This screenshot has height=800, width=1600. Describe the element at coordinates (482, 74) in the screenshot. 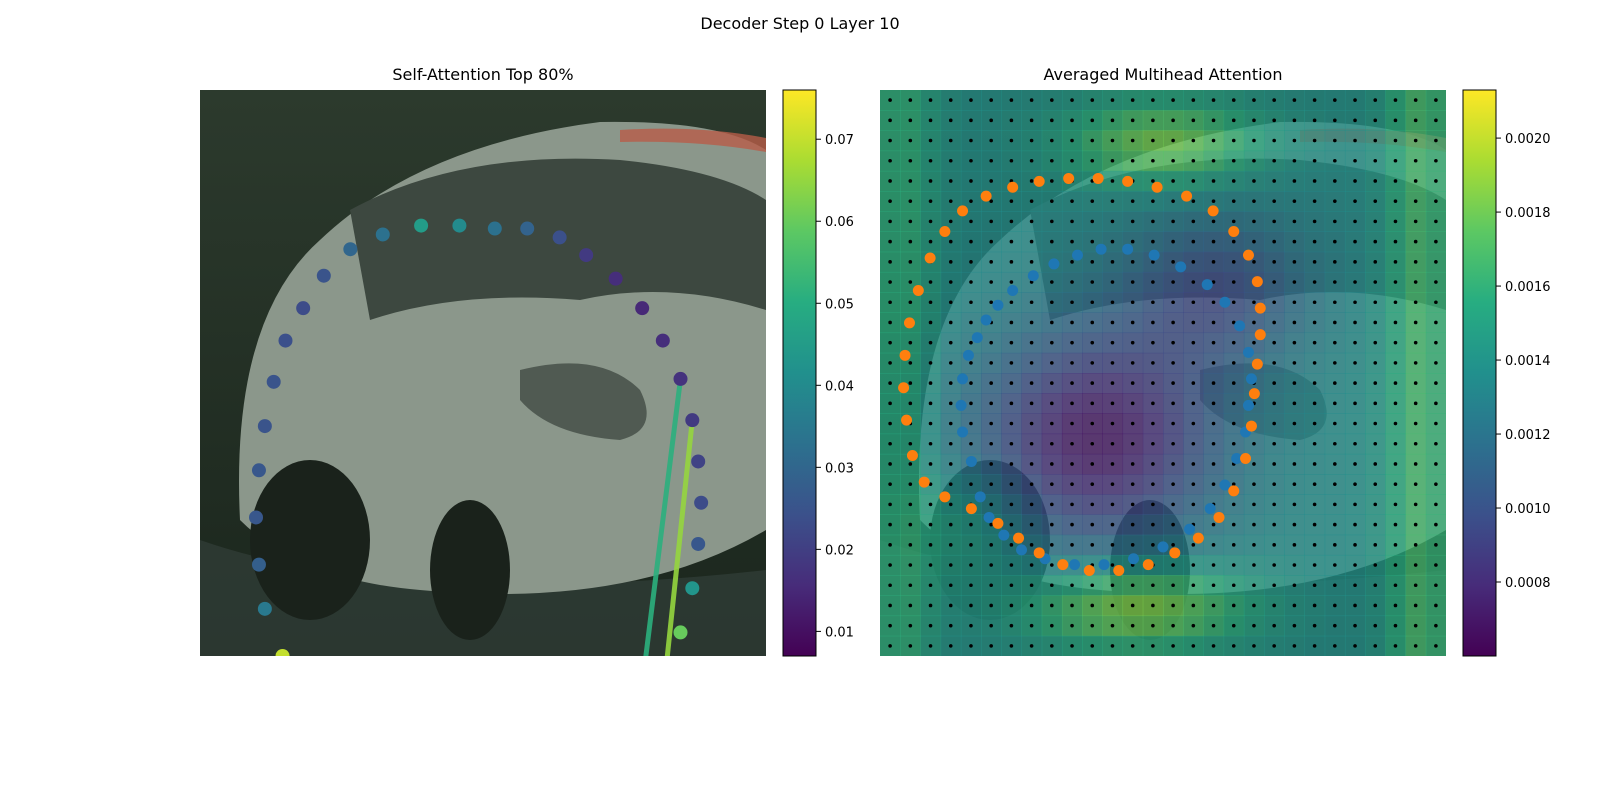

I see `left-panel-title: Self-Attention Top 80%` at that location.